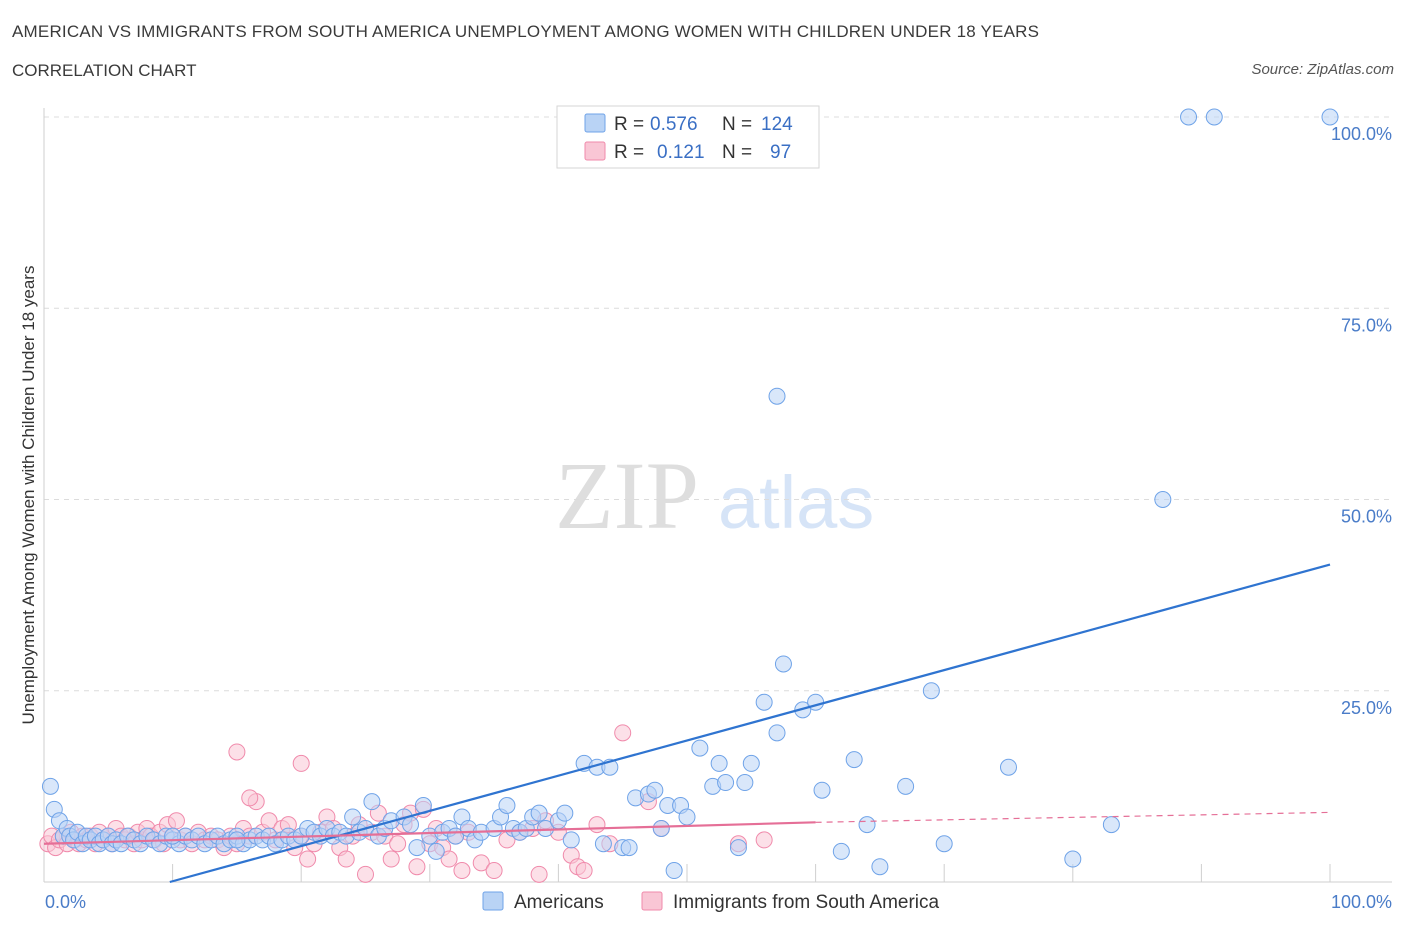 Image resolution: width=1406 pixels, height=930 pixels. I want to click on legend-n-value-immigrants: 97, so click(780, 152).